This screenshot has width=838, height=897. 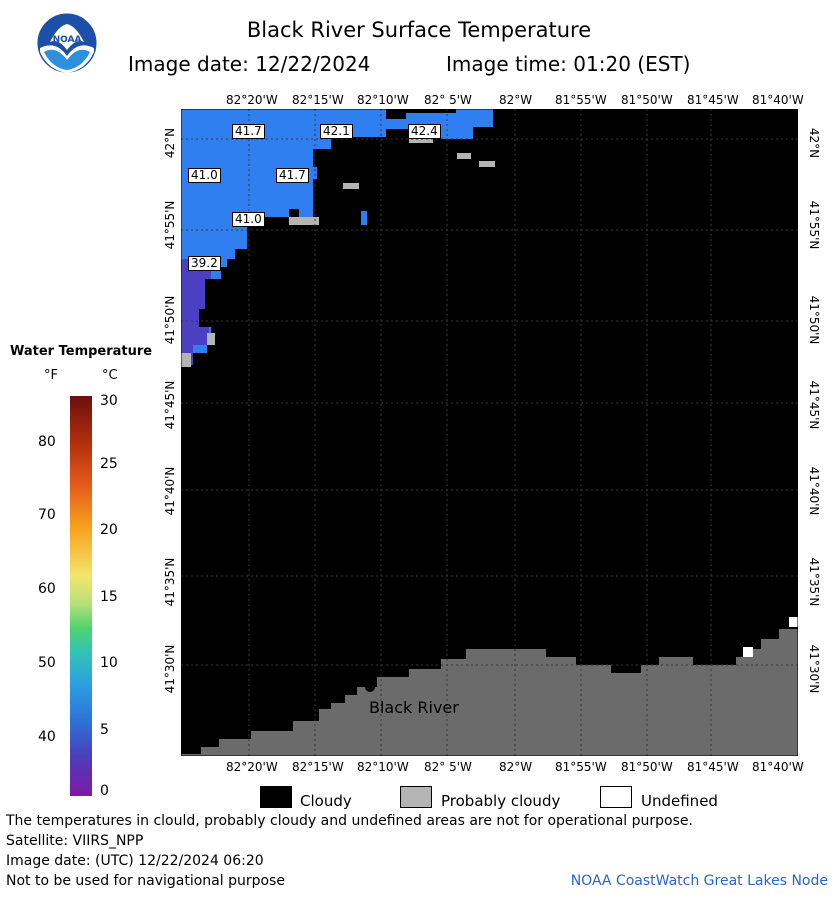 I want to click on colorbar-title: Water Temperature, so click(x=81, y=351).